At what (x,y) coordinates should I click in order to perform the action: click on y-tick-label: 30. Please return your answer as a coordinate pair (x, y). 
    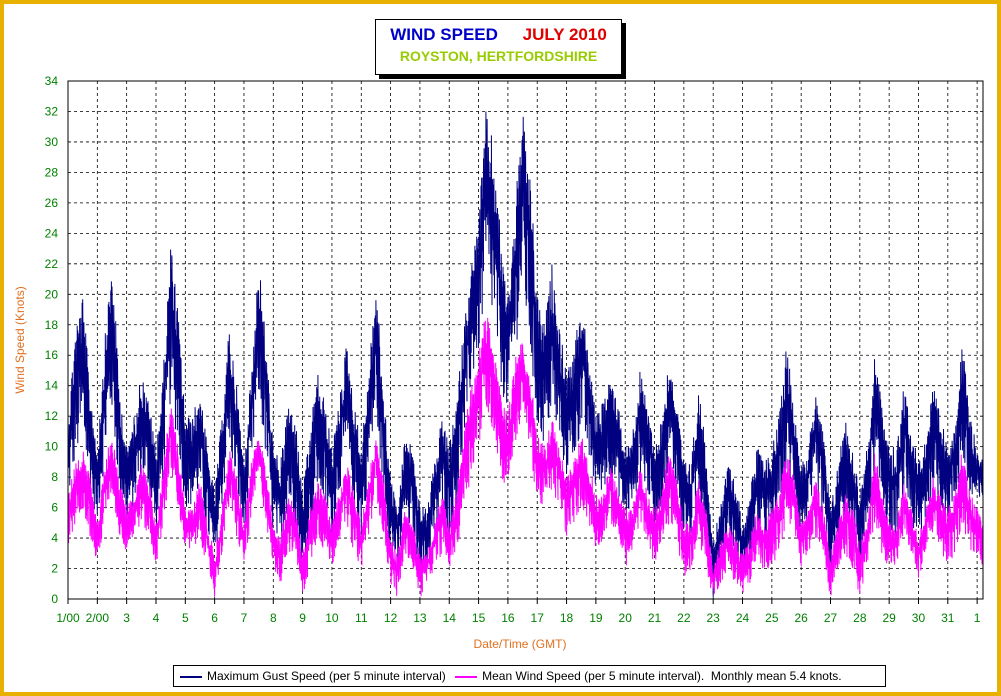
    Looking at the image, I should click on (52, 142).